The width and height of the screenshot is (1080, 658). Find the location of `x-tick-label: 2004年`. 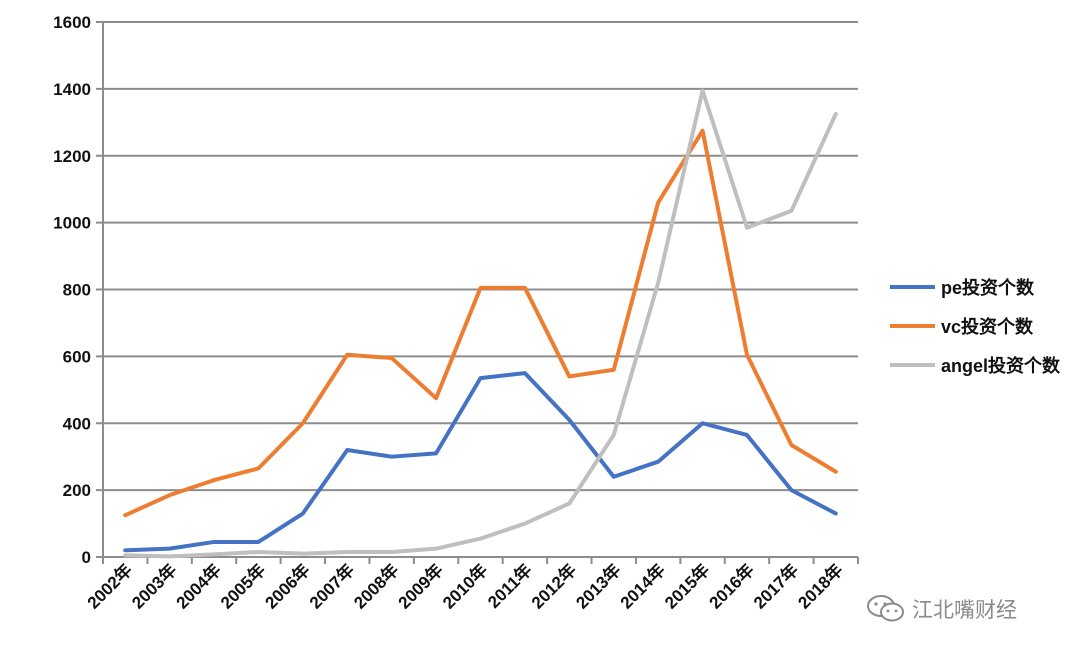

x-tick-label: 2004年 is located at coordinates (198, 586).